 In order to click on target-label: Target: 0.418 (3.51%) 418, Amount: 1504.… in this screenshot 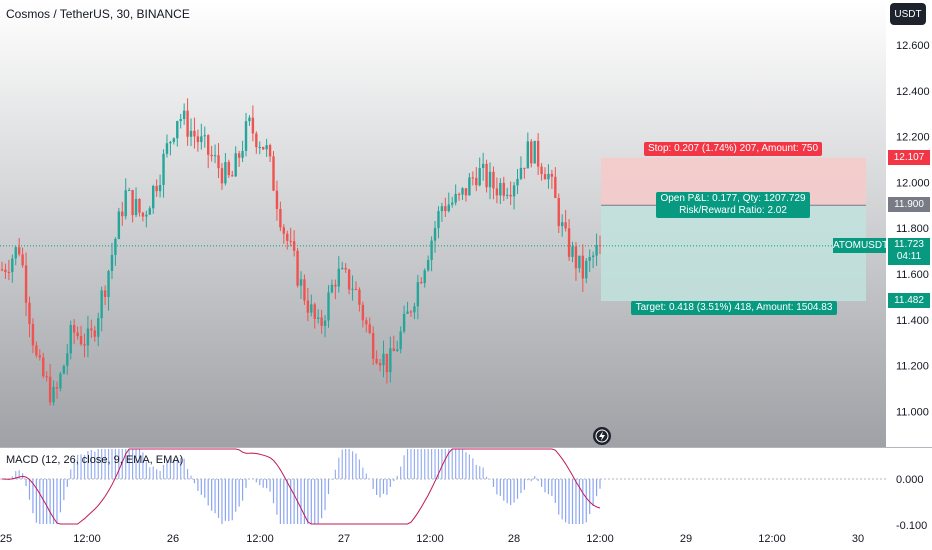, I will do `click(734, 308)`.